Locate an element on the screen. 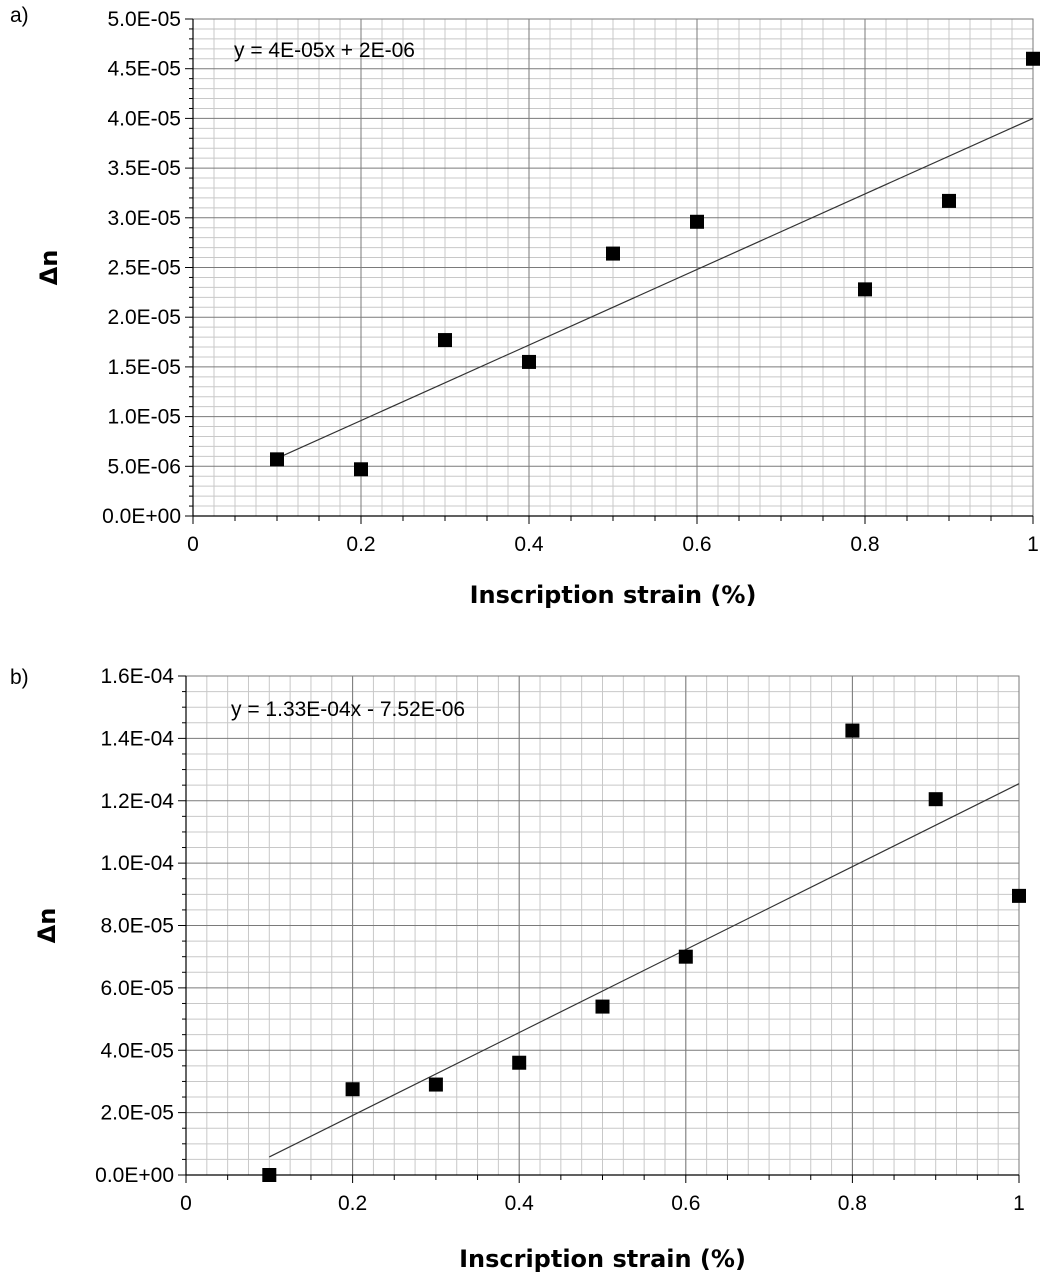 The width and height of the screenshot is (1042, 1276). y-tick-label: 5.0E-05 is located at coordinates (144, 19).